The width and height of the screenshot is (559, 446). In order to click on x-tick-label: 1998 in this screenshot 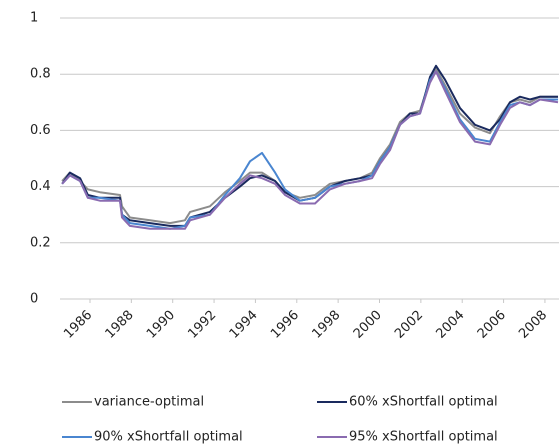, I will do `click(326, 325)`.